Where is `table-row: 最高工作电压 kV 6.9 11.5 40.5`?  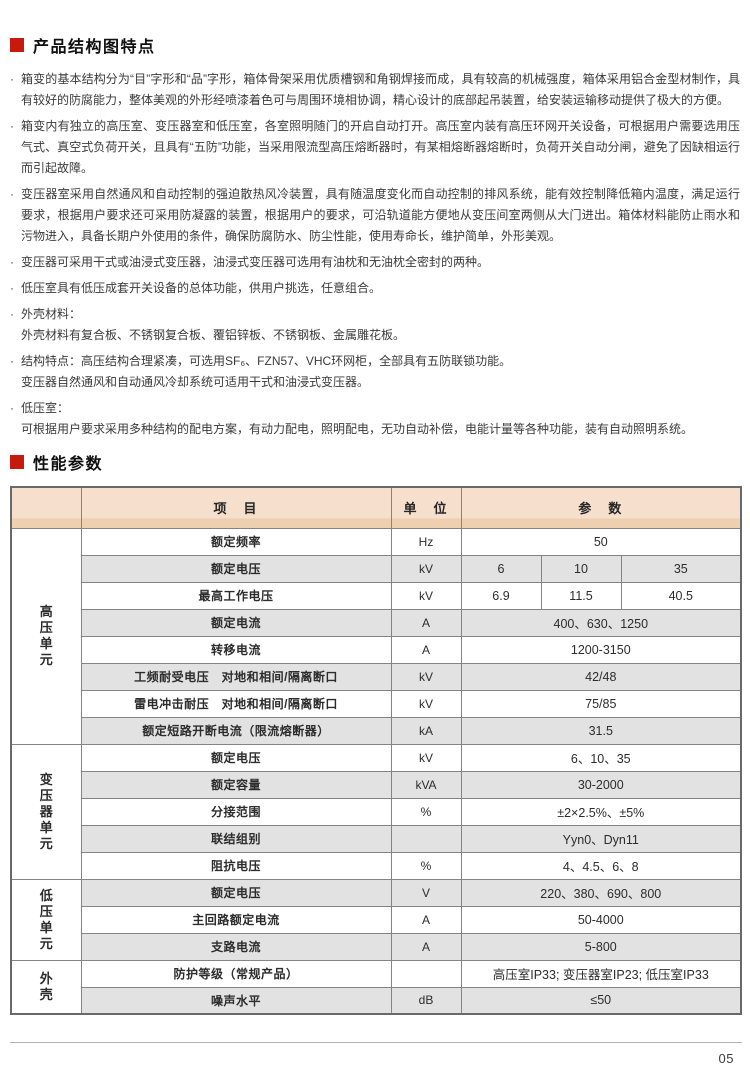 table-row: 最高工作电压 kV 6.9 11.5 40.5 is located at coordinates (376, 595).